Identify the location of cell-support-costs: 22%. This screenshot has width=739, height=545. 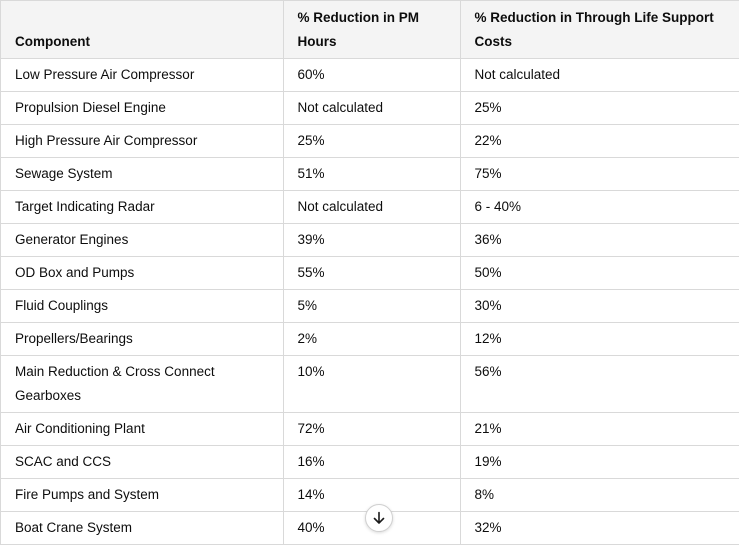
(599, 141).